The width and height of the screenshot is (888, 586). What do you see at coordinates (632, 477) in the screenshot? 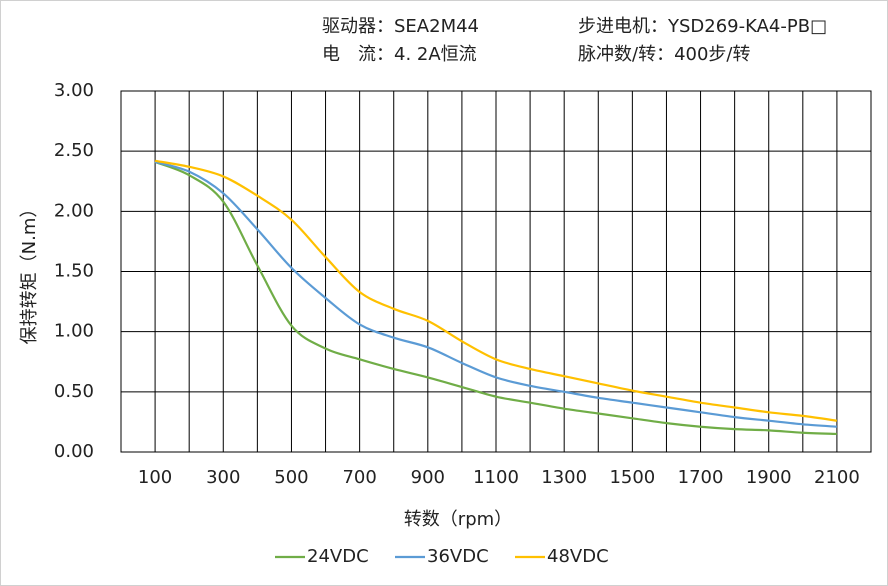
I see `x-tick-label: 1500` at bounding box center [632, 477].